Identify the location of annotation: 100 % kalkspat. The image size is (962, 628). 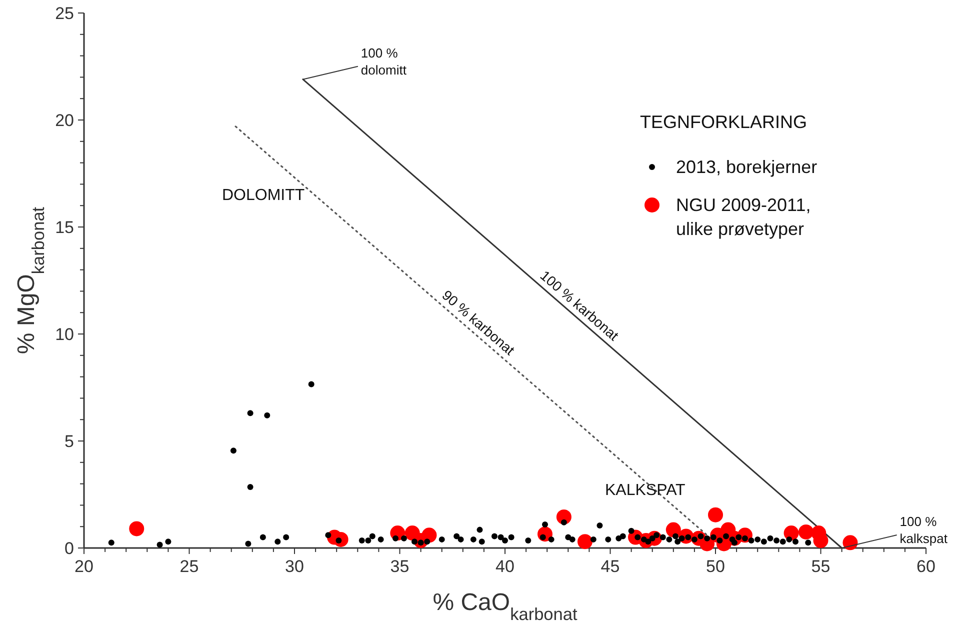
(924, 530).